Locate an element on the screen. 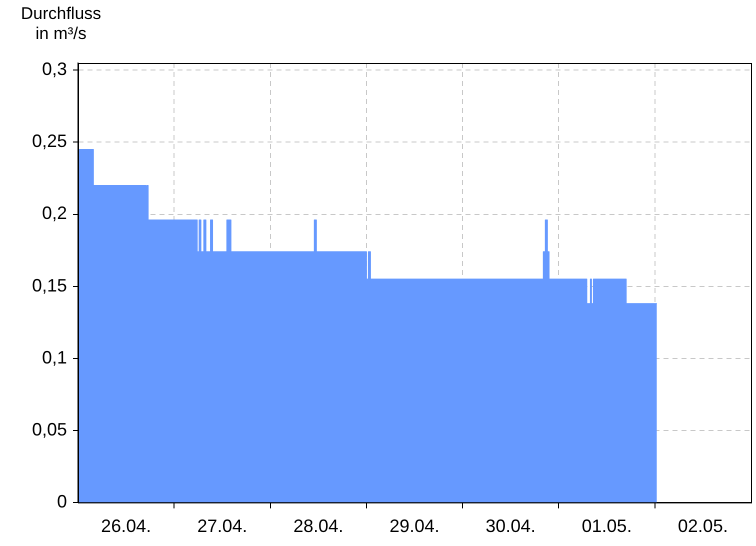  x-tick-label: 27.04. is located at coordinates (222, 526).